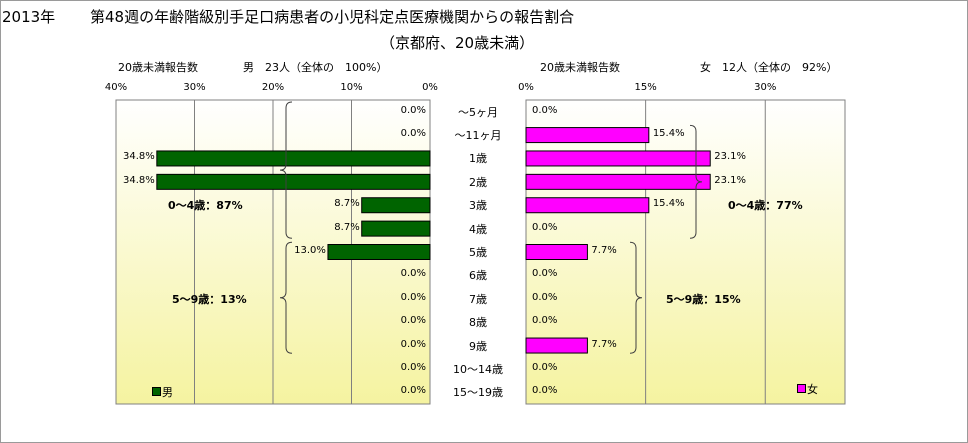 The image size is (968, 443). I want to click on age-category-label: 9歳, so click(478, 346).